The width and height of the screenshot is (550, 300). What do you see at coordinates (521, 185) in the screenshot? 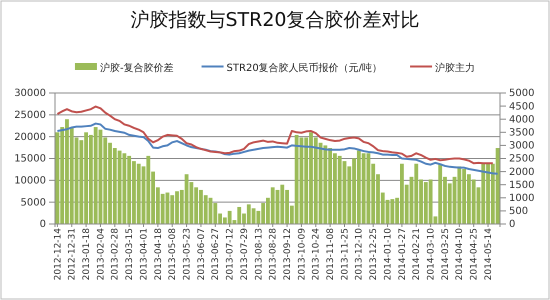
I see `y2-tick-label: 1500` at bounding box center [521, 185].